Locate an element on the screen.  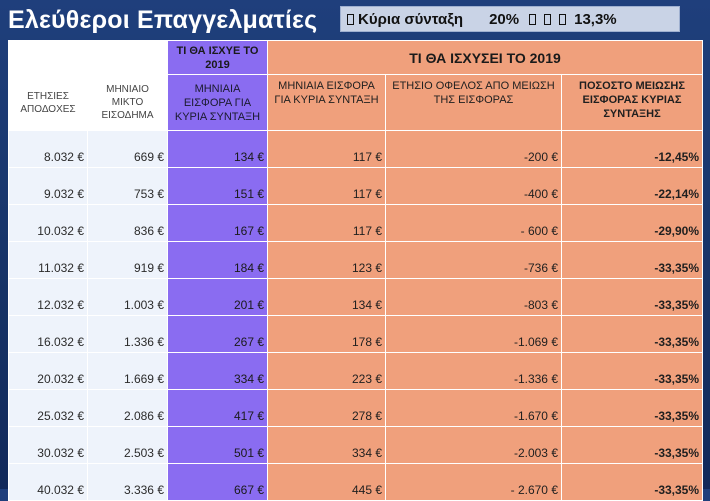
annual-earnings-cell: 25.032 € is located at coordinates (48, 408).